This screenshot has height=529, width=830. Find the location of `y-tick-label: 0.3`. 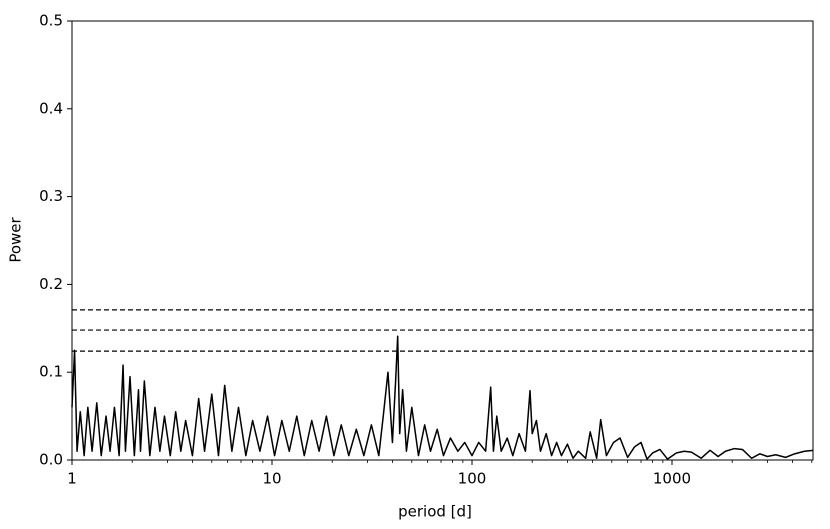

y-tick-label: 0.3 is located at coordinates (51, 196).